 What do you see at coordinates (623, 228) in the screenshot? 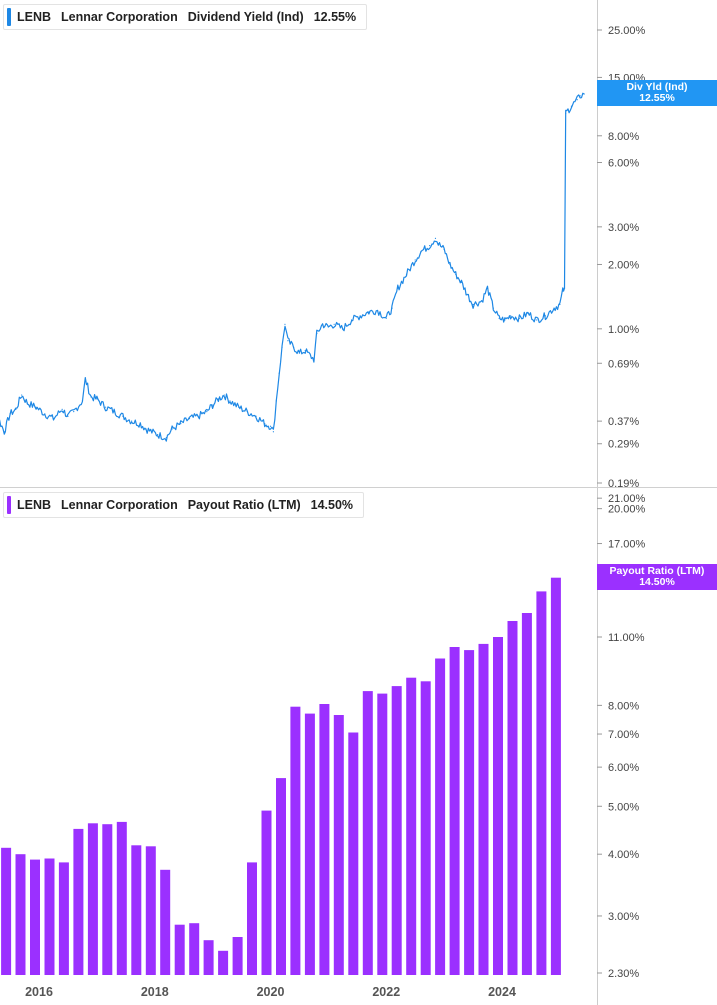
I see `yield-y-tick-label: 3.00%` at bounding box center [623, 228].